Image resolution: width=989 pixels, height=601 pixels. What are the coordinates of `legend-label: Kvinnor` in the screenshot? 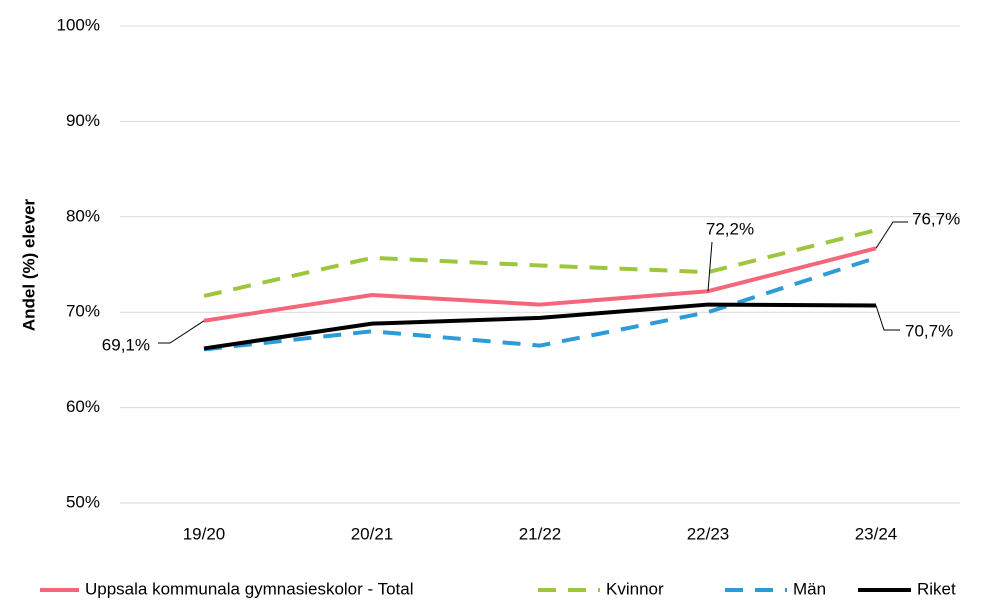 It's located at (635, 588).